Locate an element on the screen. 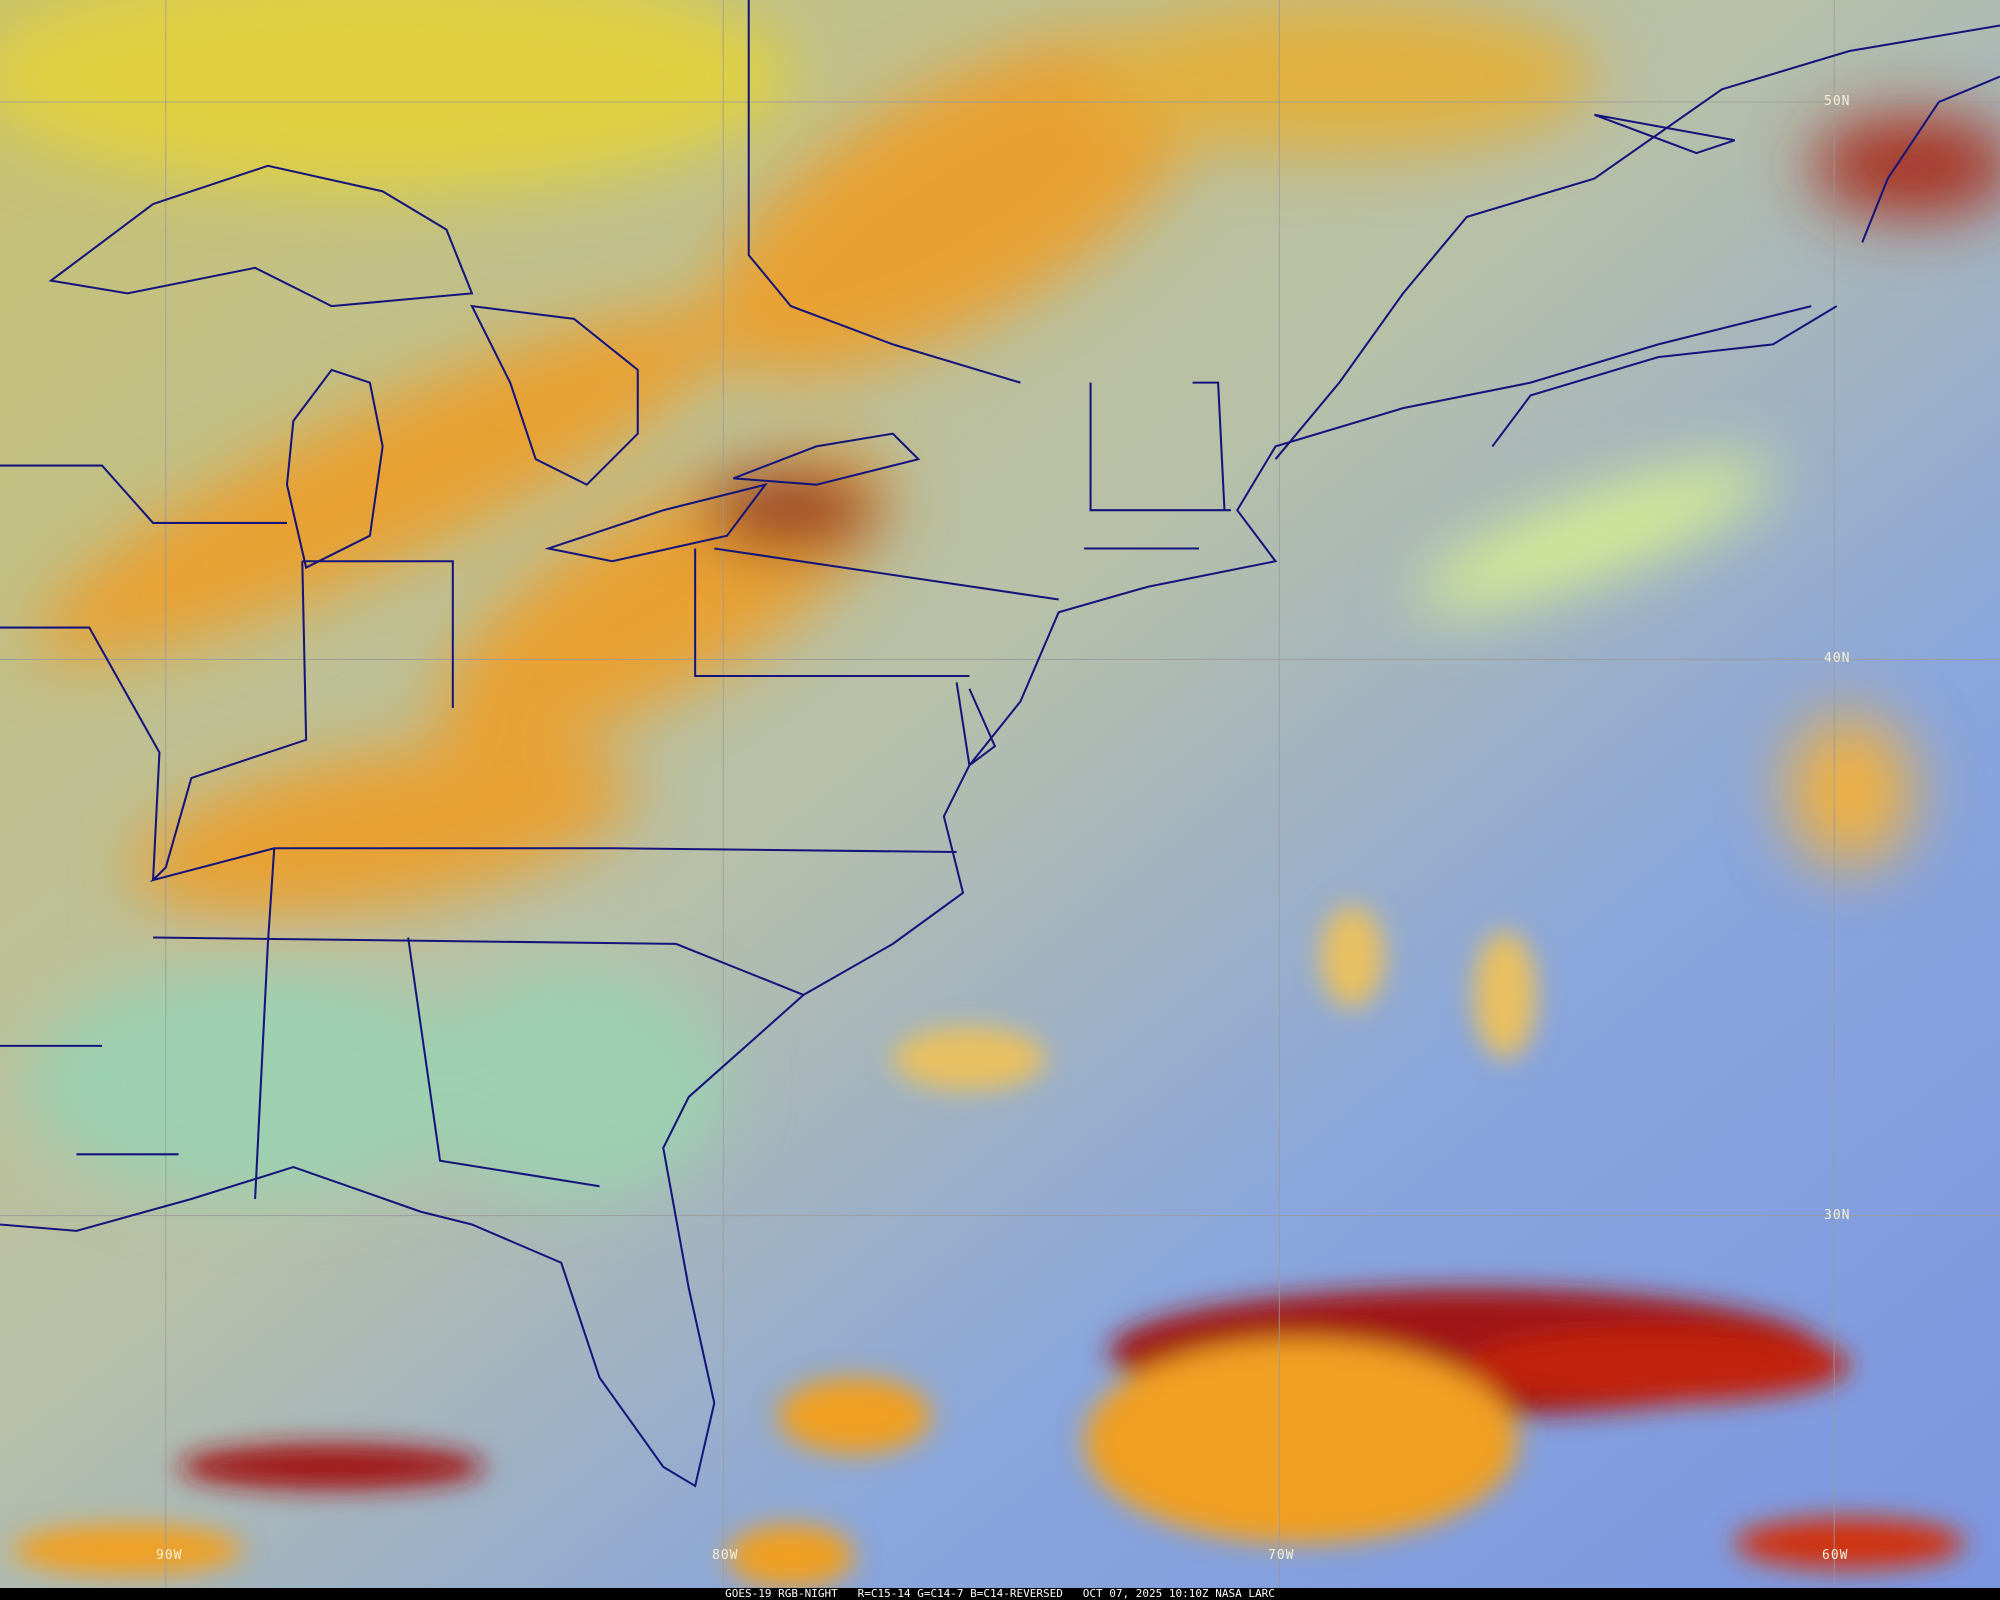  caption-datetime: OCT 07, 2025 10:10Z is located at coordinates (1145, 1593).